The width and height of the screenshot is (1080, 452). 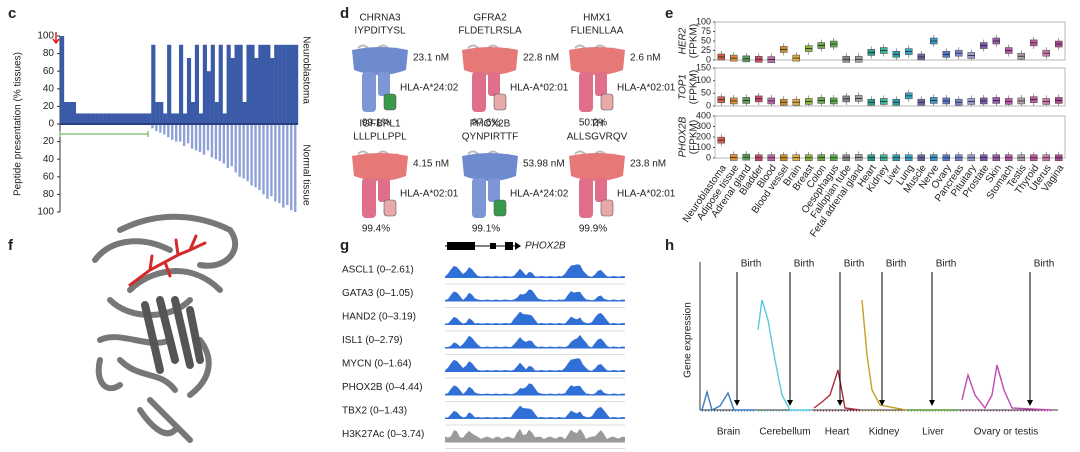 What do you see at coordinates (486, 123) in the screenshot?
I see `coverage: 97.6%` at bounding box center [486, 123].